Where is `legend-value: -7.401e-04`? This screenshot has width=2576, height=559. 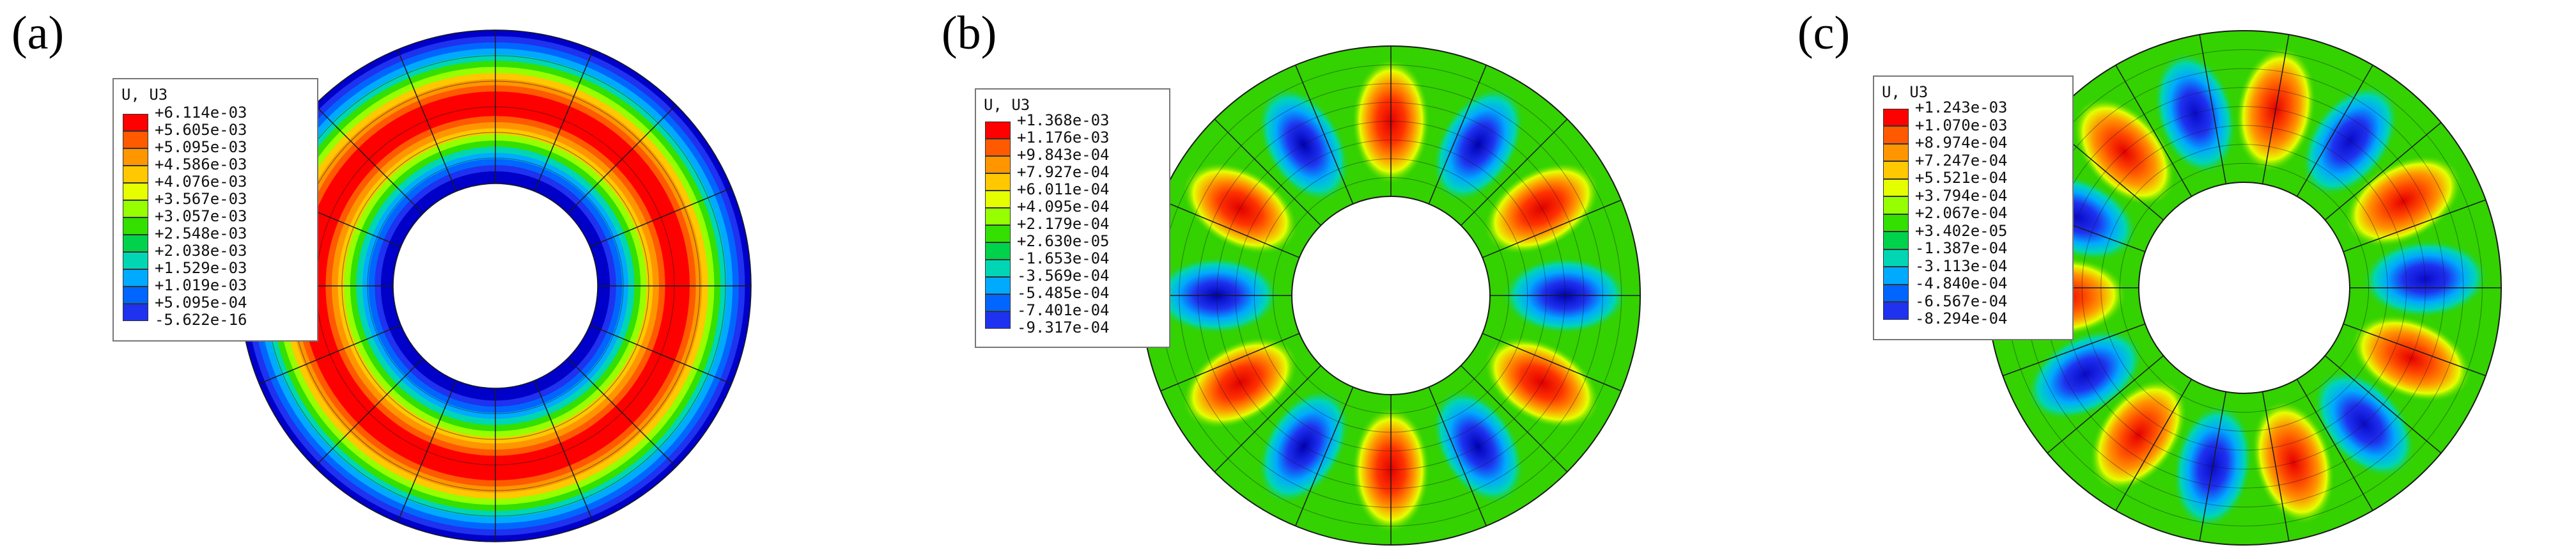 legend-value: -7.401e-04 is located at coordinates (1063, 310).